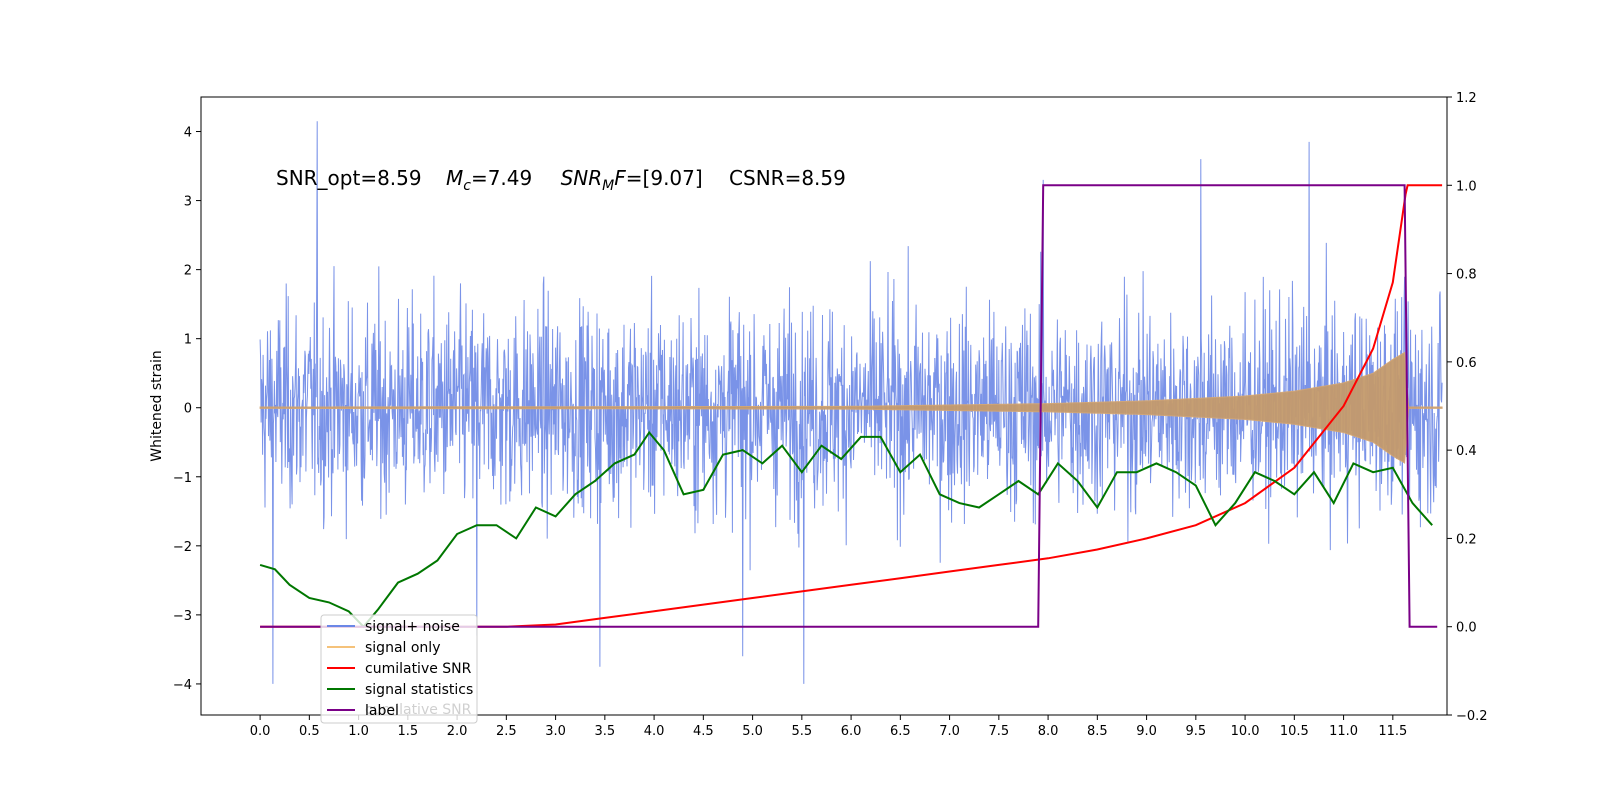  I want to click on y-right-tick-label: 0.0, so click(1466, 628).